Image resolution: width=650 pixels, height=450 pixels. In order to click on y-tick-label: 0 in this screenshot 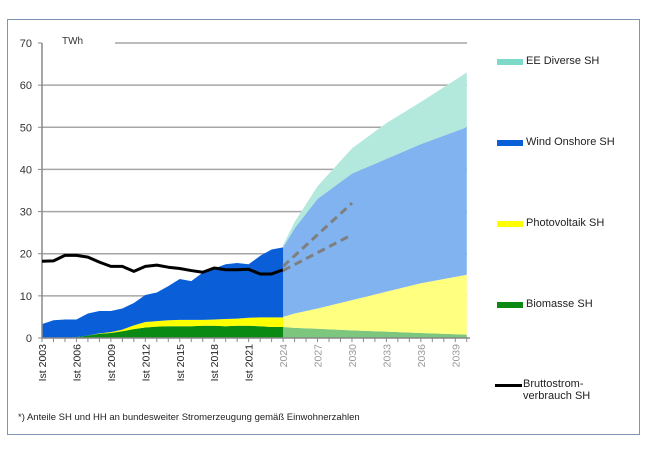, I will do `click(29, 339)`.